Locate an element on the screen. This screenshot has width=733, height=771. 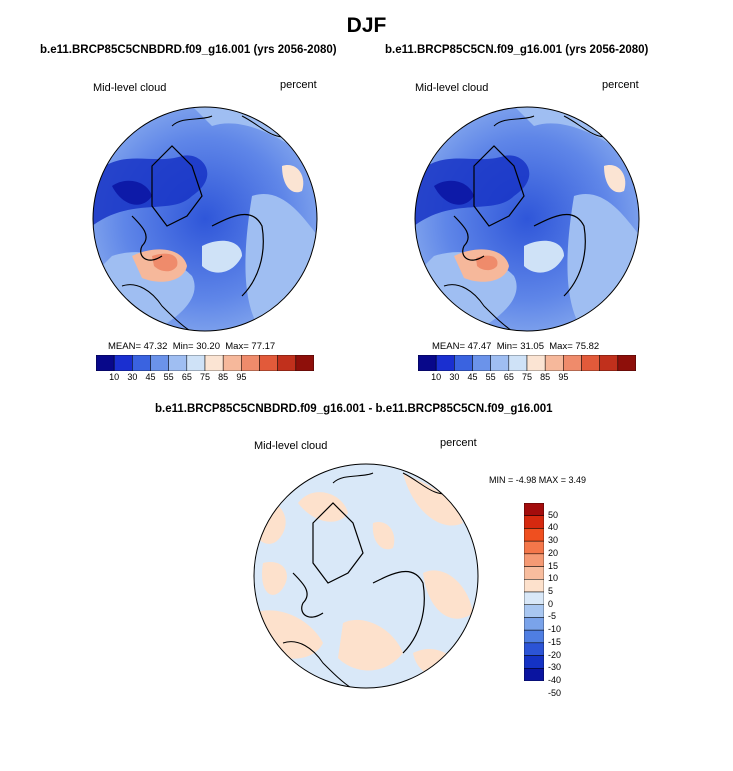
panel1-field-label: Mid-level cloud is located at coordinates (130, 88).